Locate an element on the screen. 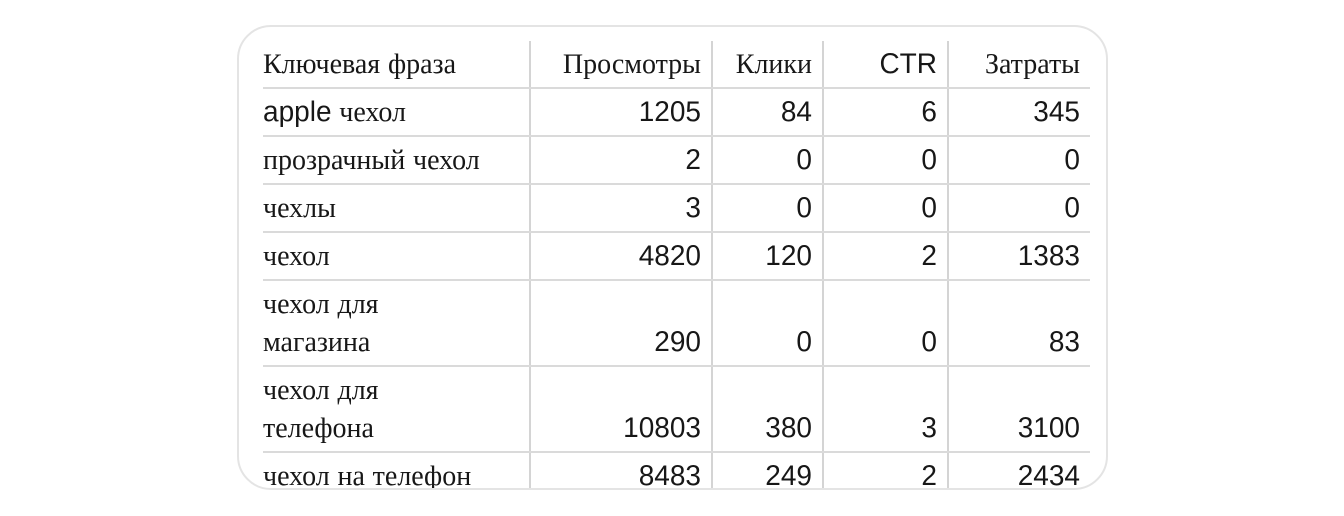  column-header-ctr: CTR is located at coordinates (885, 65).